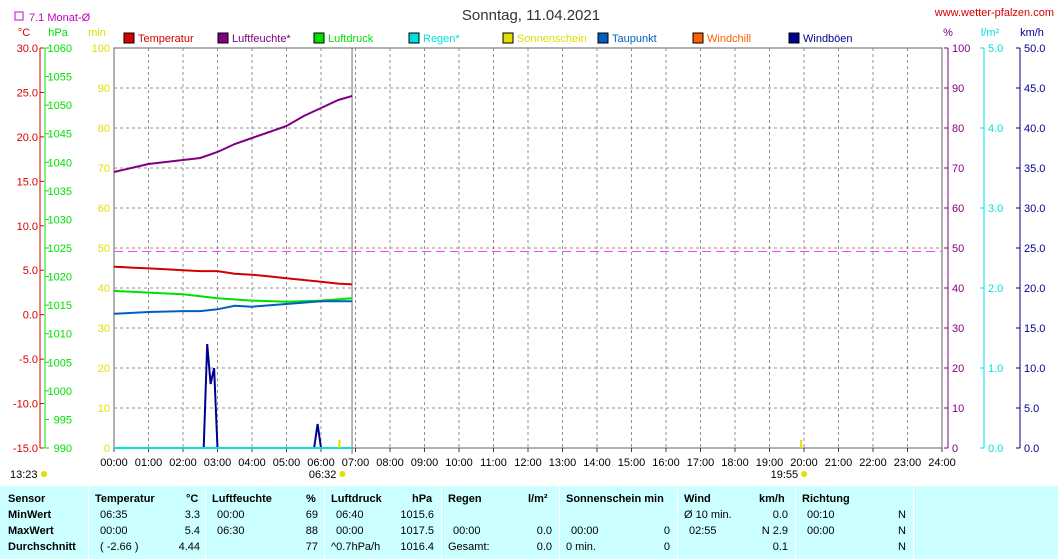 This screenshot has width=1058, height=559. Describe the element at coordinates (60, 18) in the screenshot. I see `monthly-avg-label: 7.1 Monat-Ø` at that location.